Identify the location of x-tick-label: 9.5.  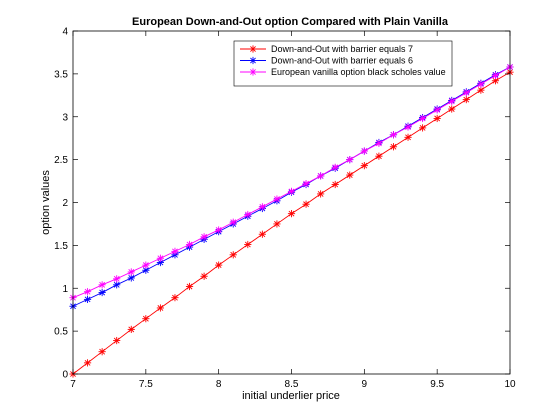
(437, 384).